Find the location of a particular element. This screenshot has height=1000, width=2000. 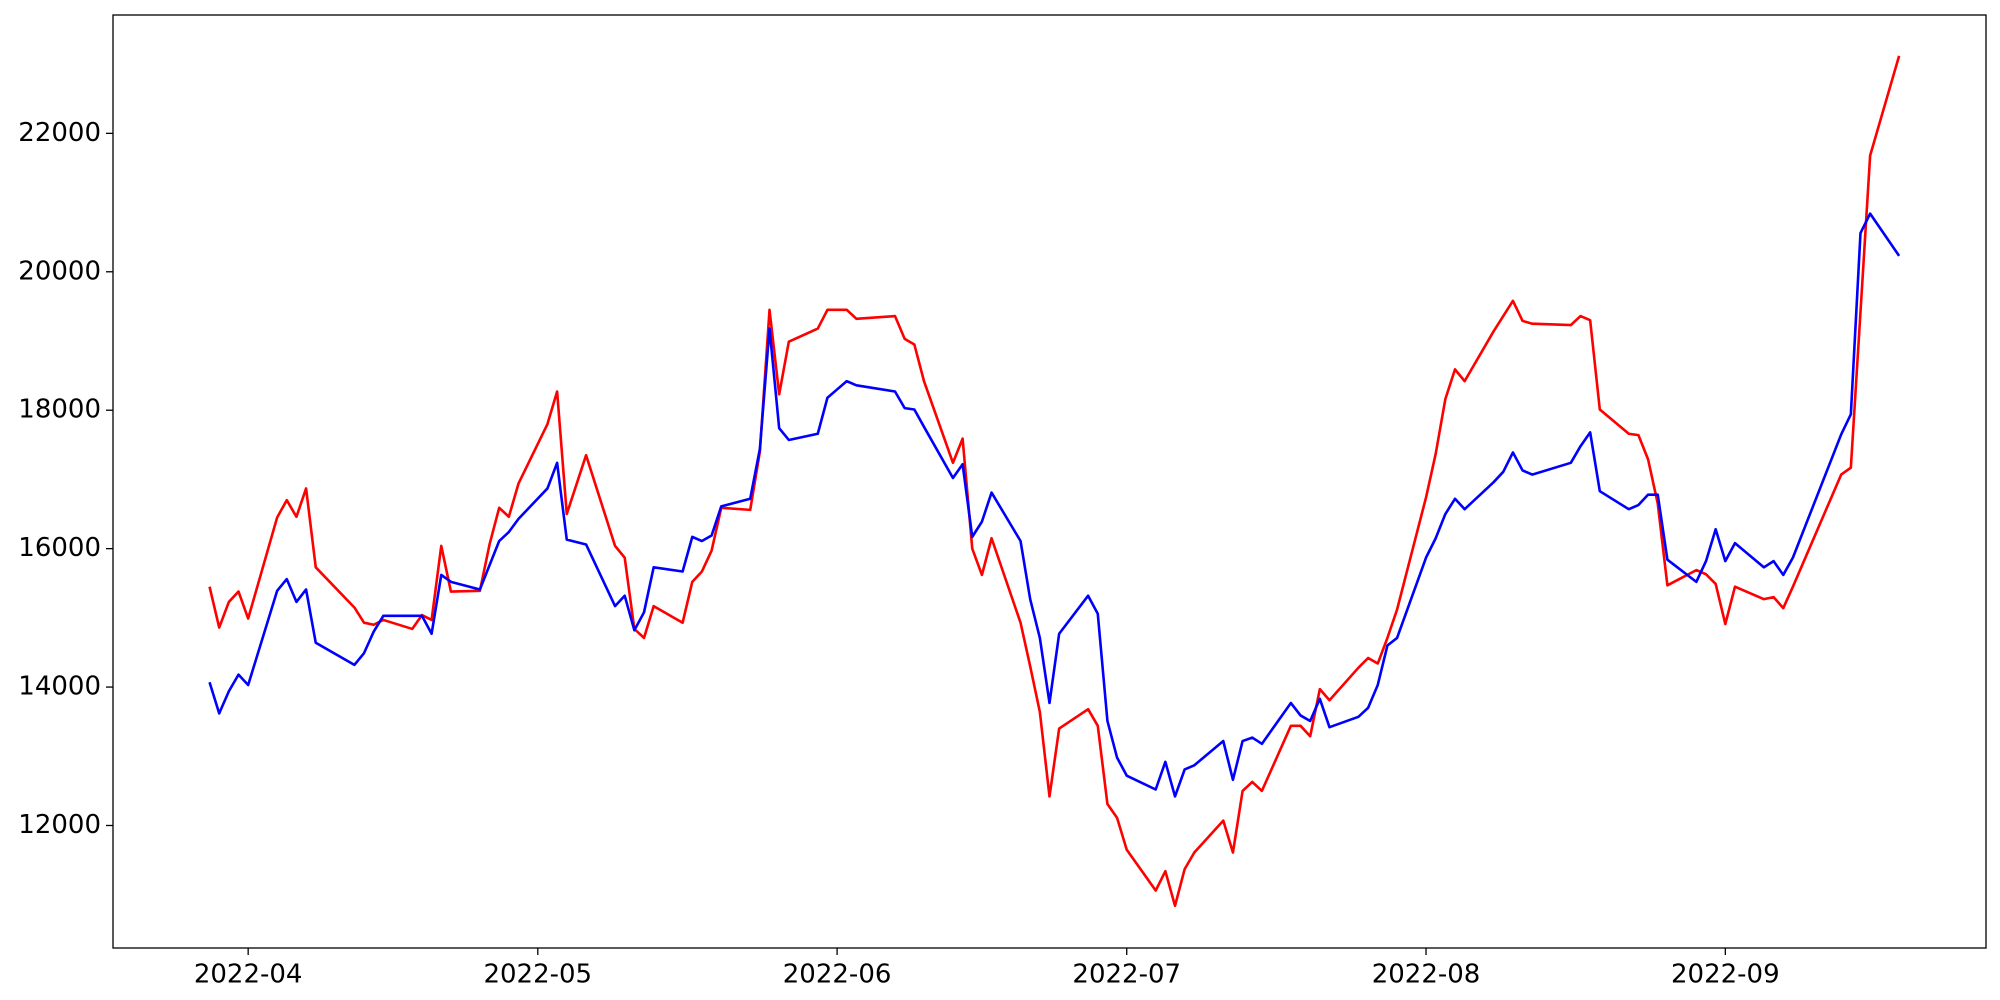

y-tick-label: 18000 is located at coordinates (59, 410).